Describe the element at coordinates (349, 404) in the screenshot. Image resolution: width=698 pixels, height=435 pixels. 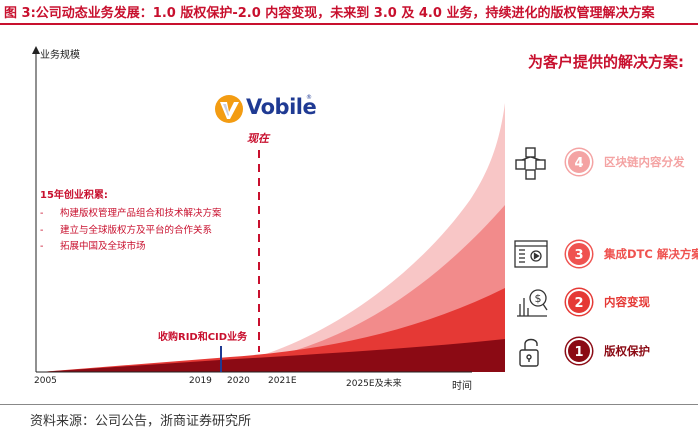
I see `bottom-rule` at that location.